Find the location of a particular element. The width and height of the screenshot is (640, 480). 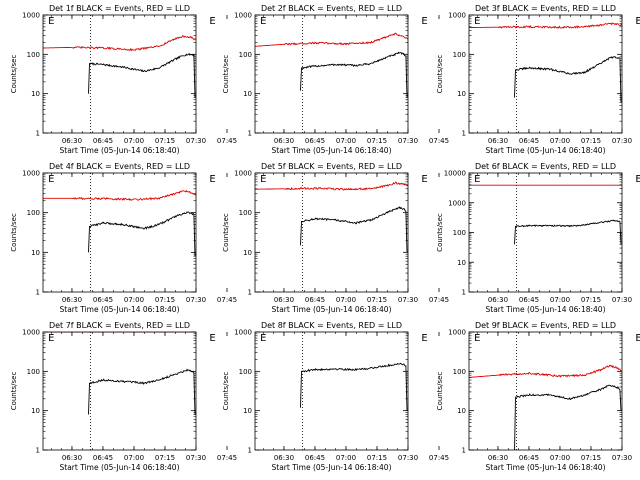

panel-title: Det 4f BLACK = Events, RED = LLD is located at coordinates (119, 166).